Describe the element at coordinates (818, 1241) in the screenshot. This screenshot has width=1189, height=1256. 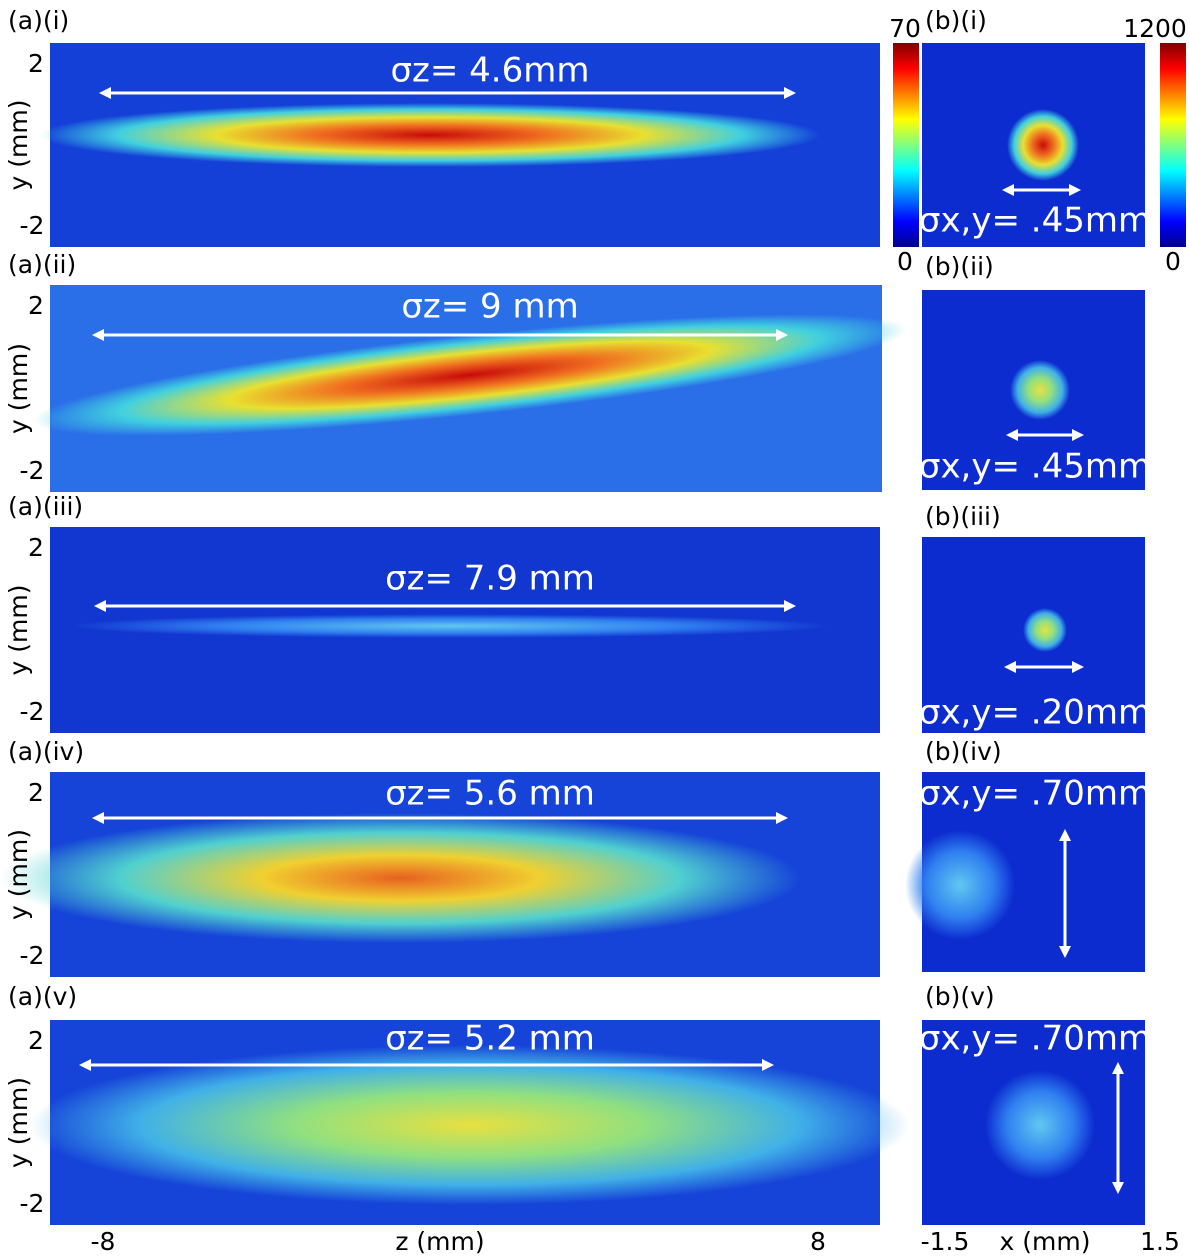
I see `x-tick-label: 8` at that location.